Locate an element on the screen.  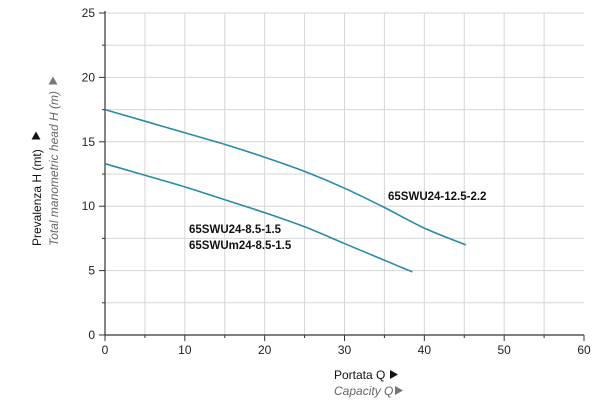
y-tick-label: 0 is located at coordinates (91, 335).